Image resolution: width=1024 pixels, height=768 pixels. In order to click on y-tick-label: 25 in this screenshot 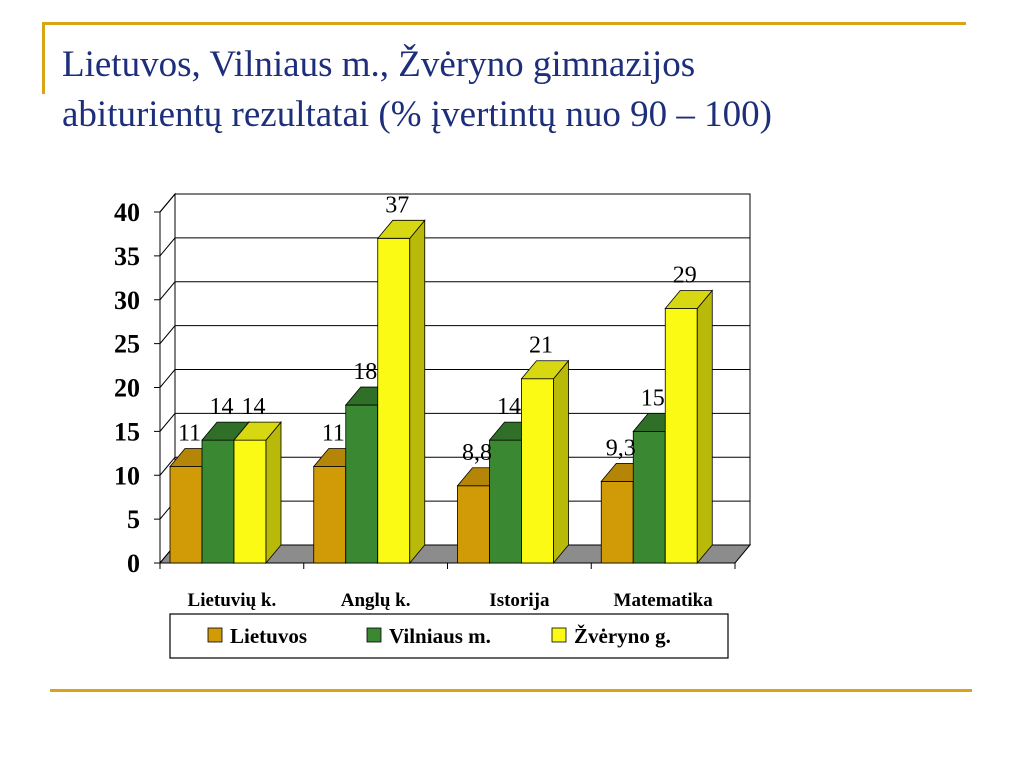, I will do `click(127, 344)`.